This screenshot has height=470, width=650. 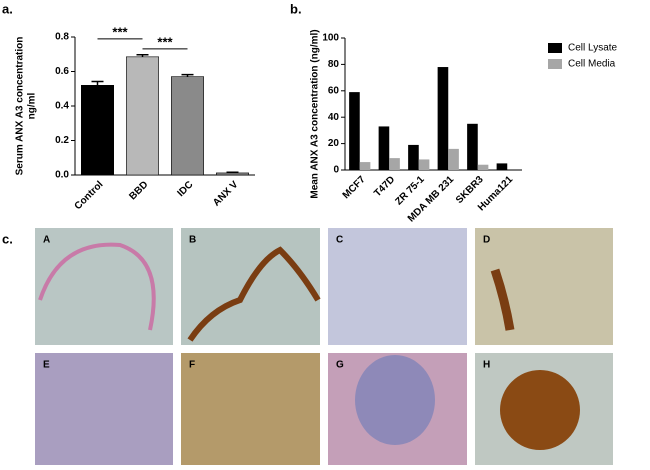 What do you see at coordinates (336, 170) in the screenshot?
I see `y-tick-label: 0` at bounding box center [336, 170].